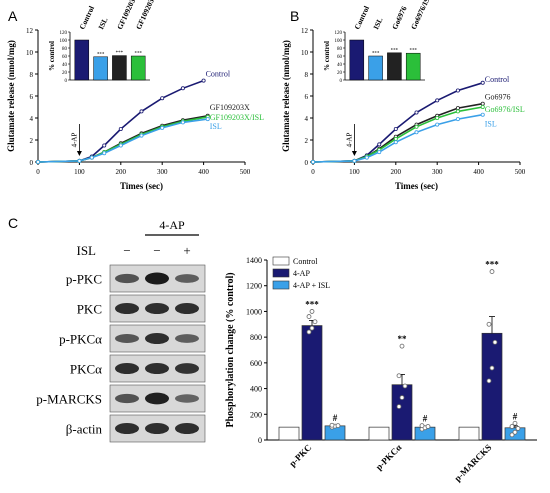 This screenshot has width=550, height=493. What do you see at coordinates (30, 53) in the screenshot?
I see `y-tick-label: 10` at bounding box center [30, 53].